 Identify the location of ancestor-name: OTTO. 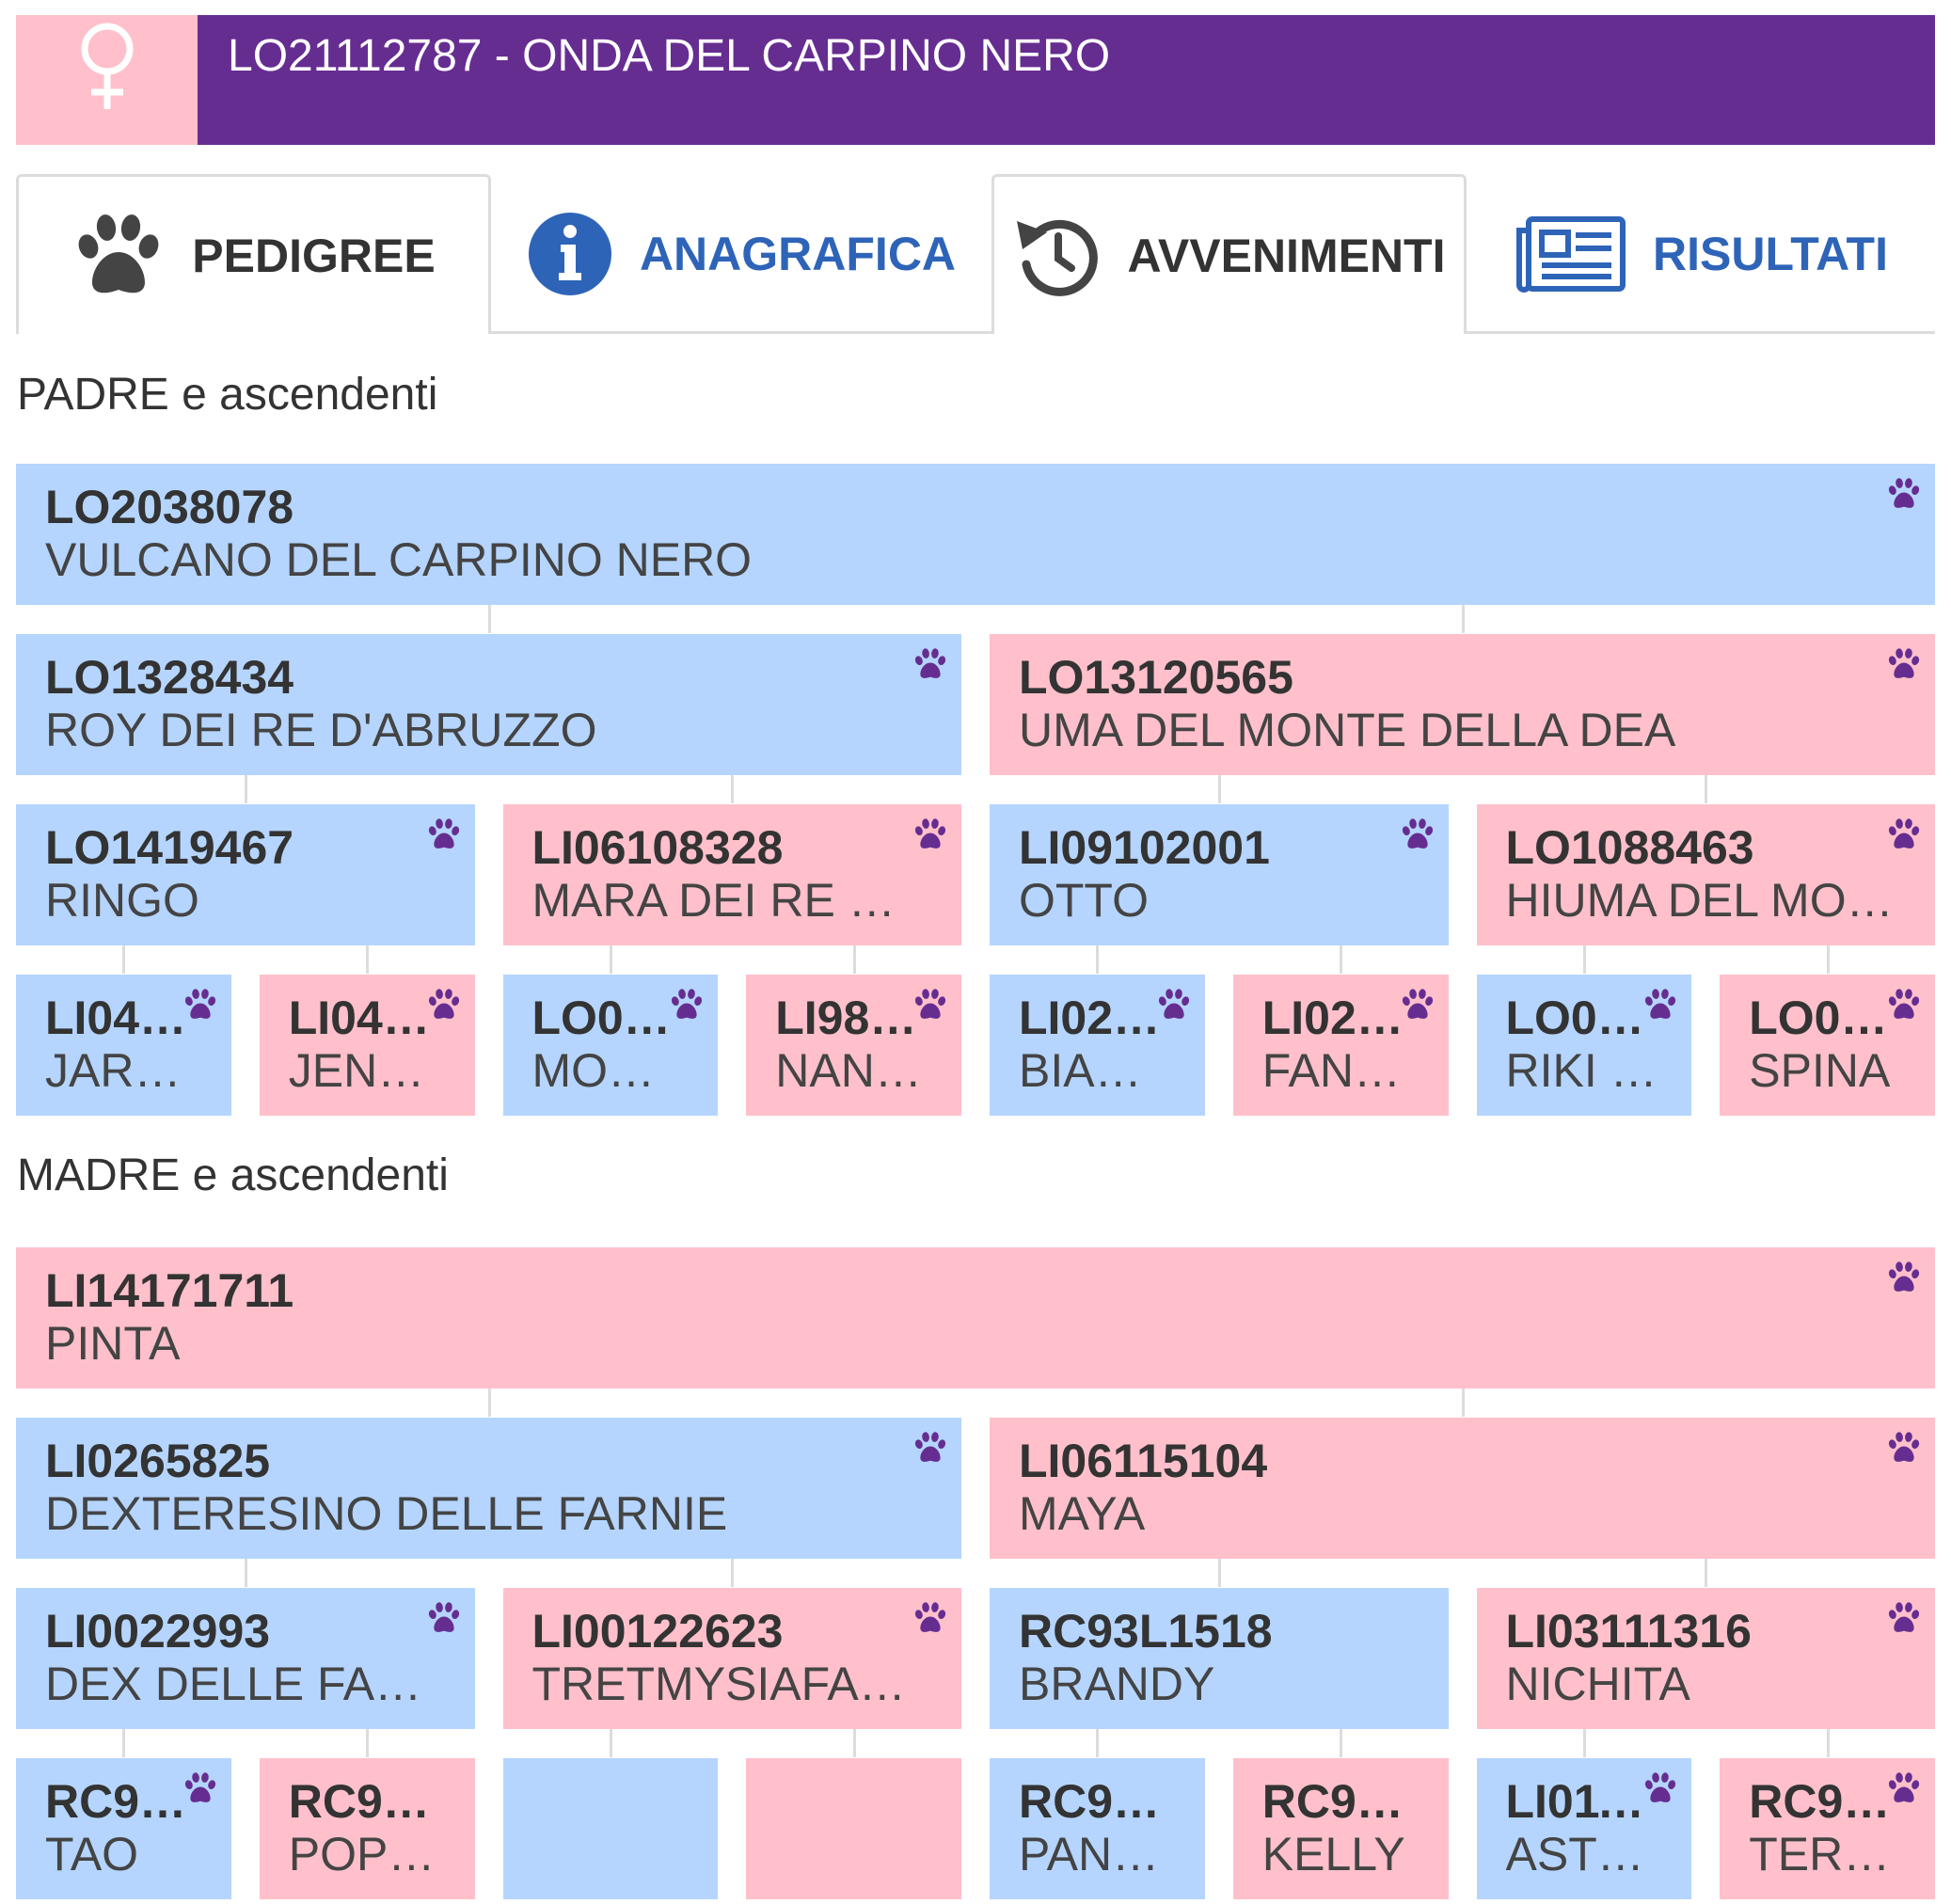
(1084, 900).